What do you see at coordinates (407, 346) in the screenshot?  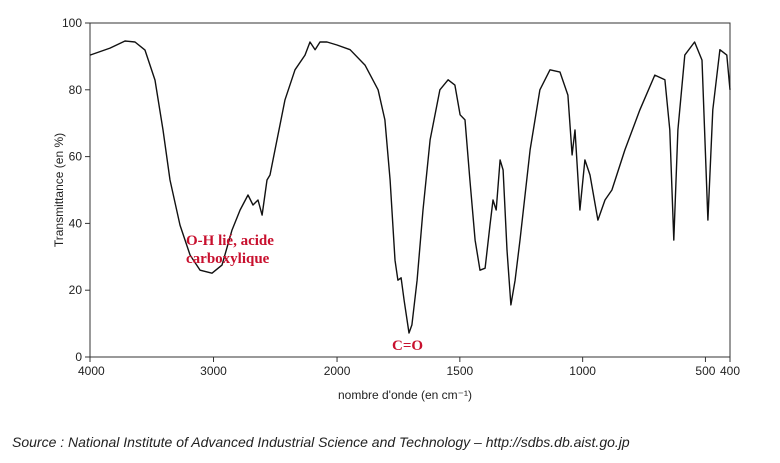 I see `annotation: C=O` at bounding box center [407, 346].